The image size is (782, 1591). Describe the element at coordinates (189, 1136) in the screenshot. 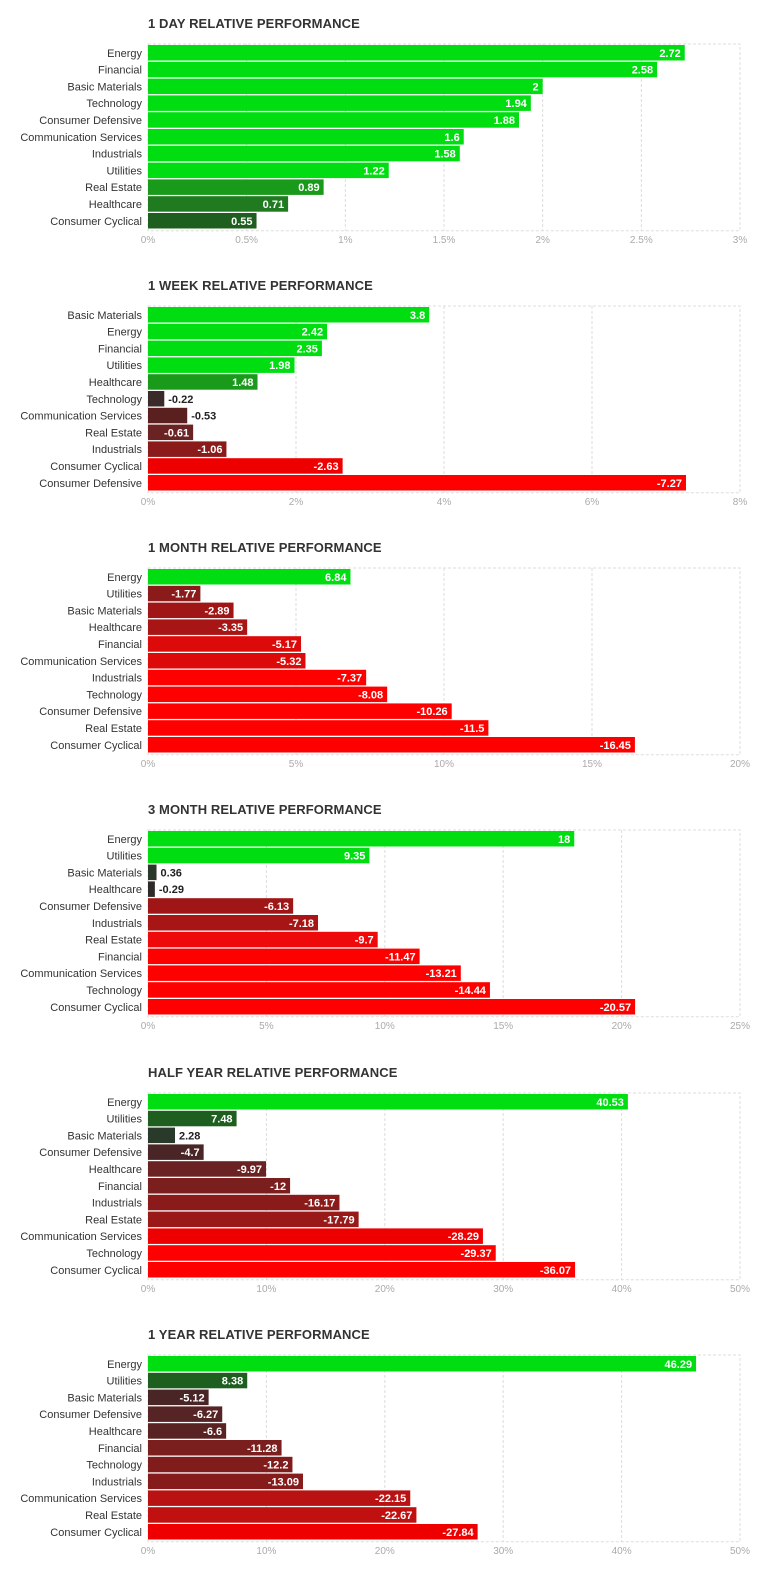

I see `value-label: 2.28` at that location.